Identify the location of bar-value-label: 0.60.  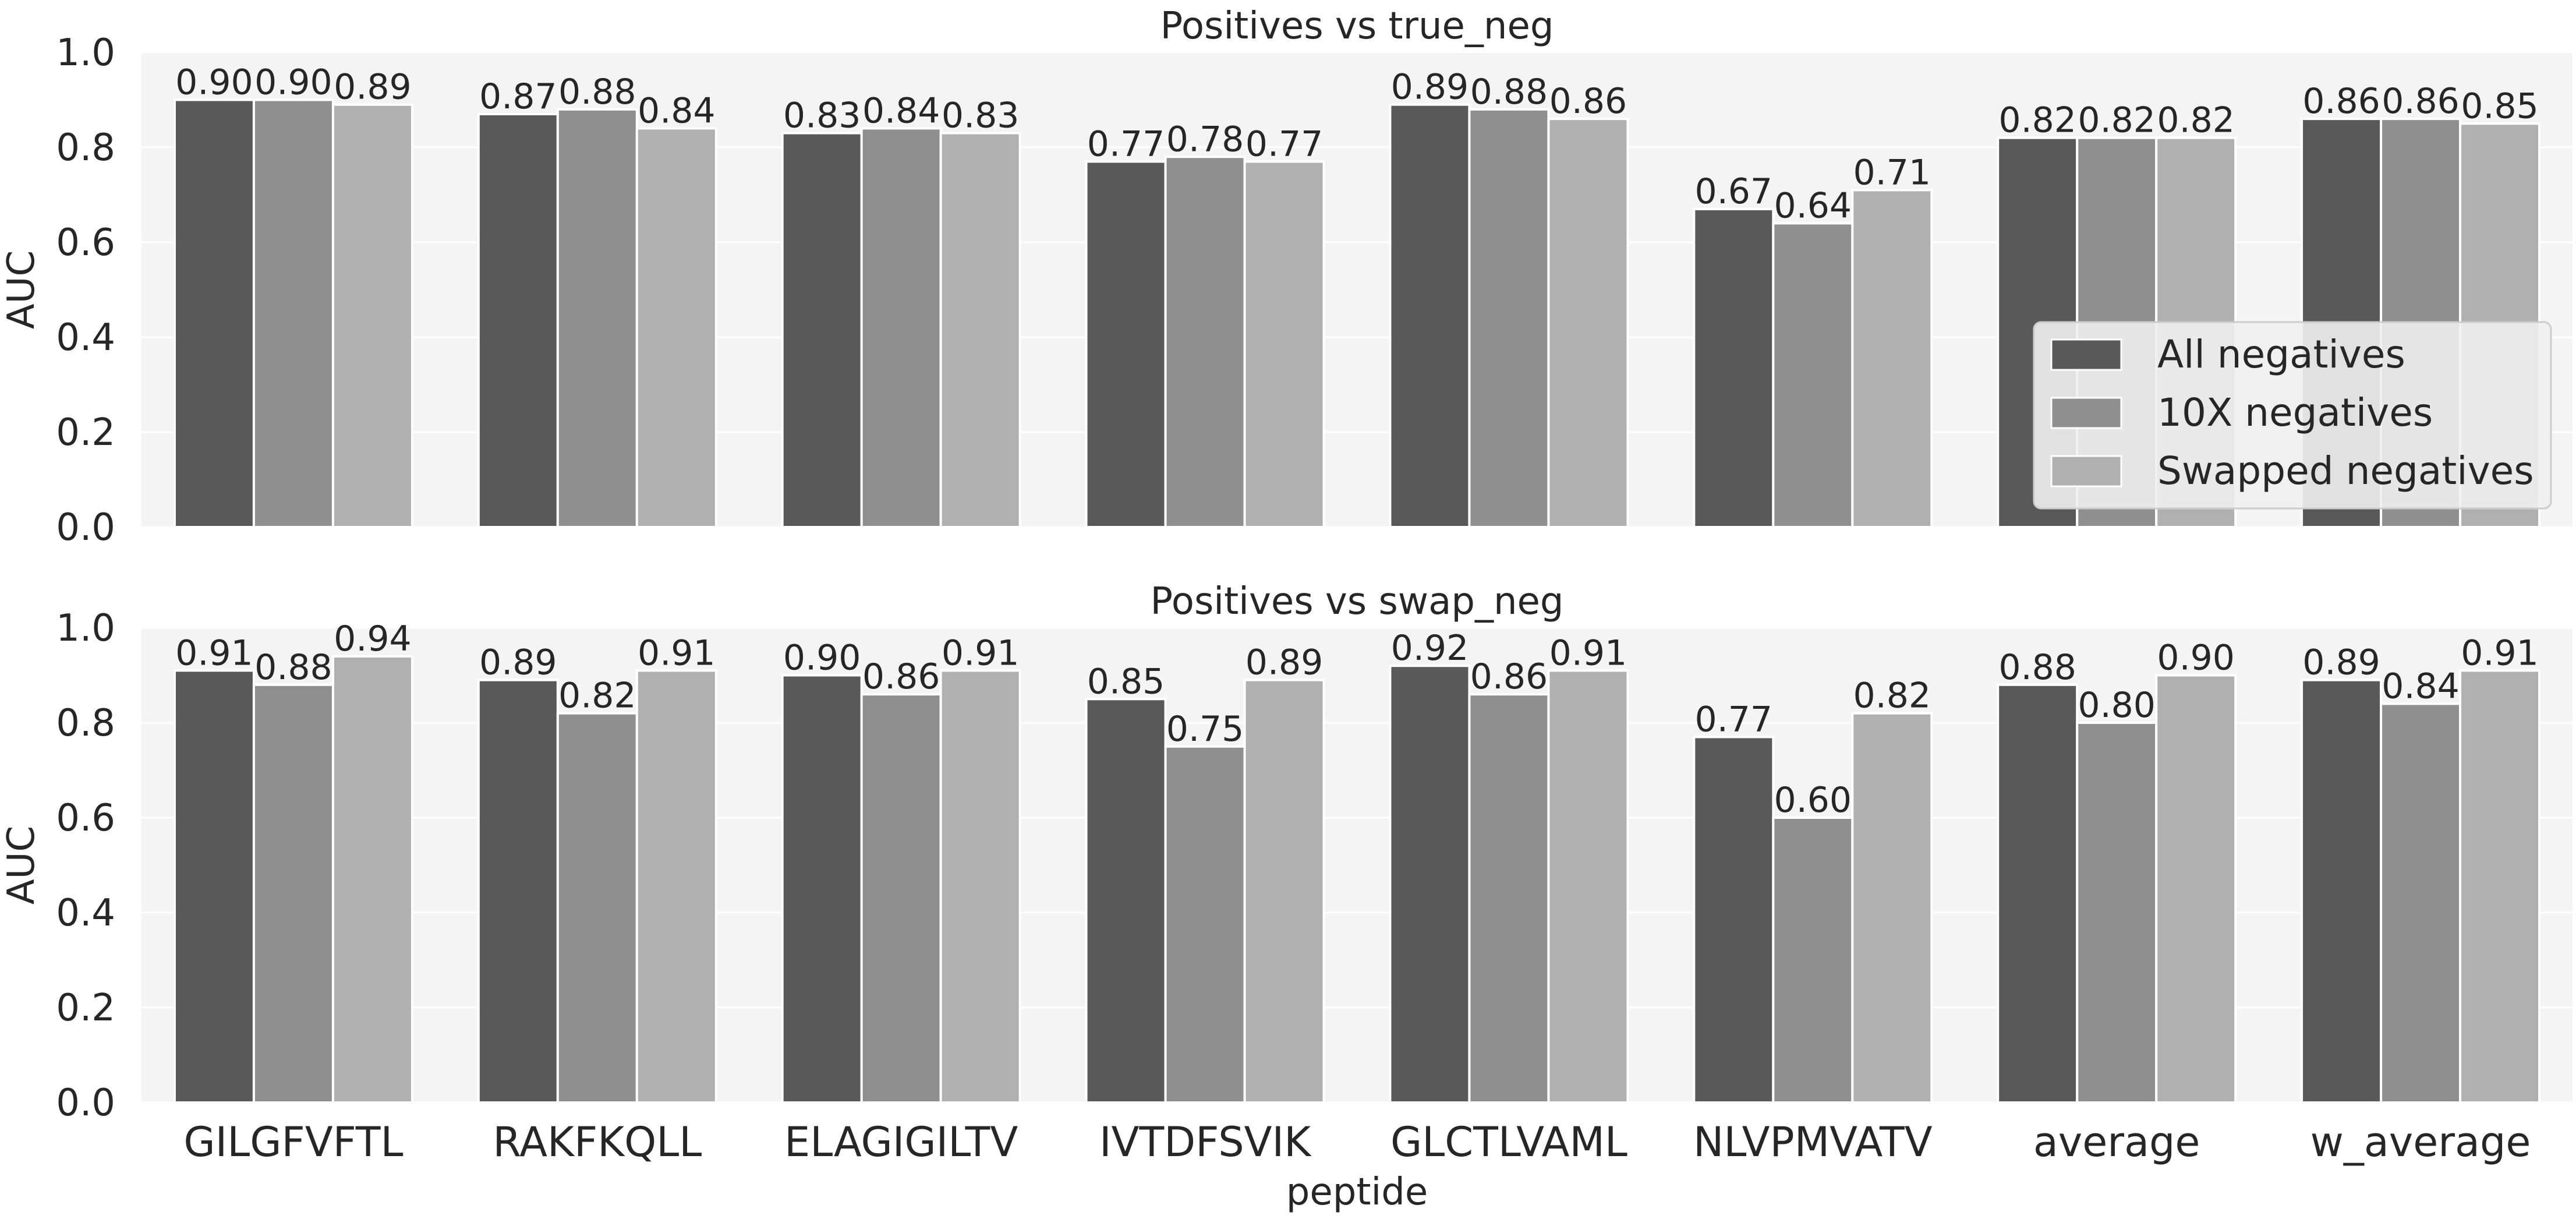
(1813, 801).